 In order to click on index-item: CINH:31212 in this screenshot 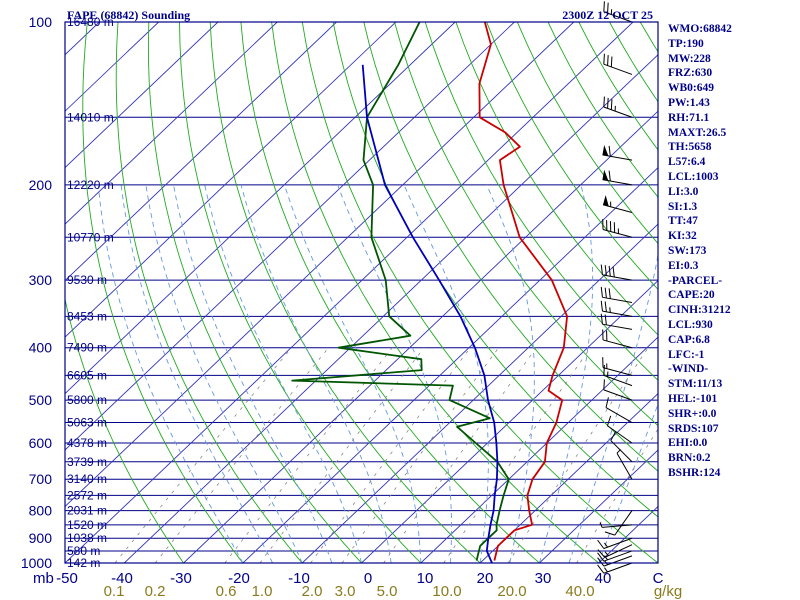, I will do `click(699, 310)`.